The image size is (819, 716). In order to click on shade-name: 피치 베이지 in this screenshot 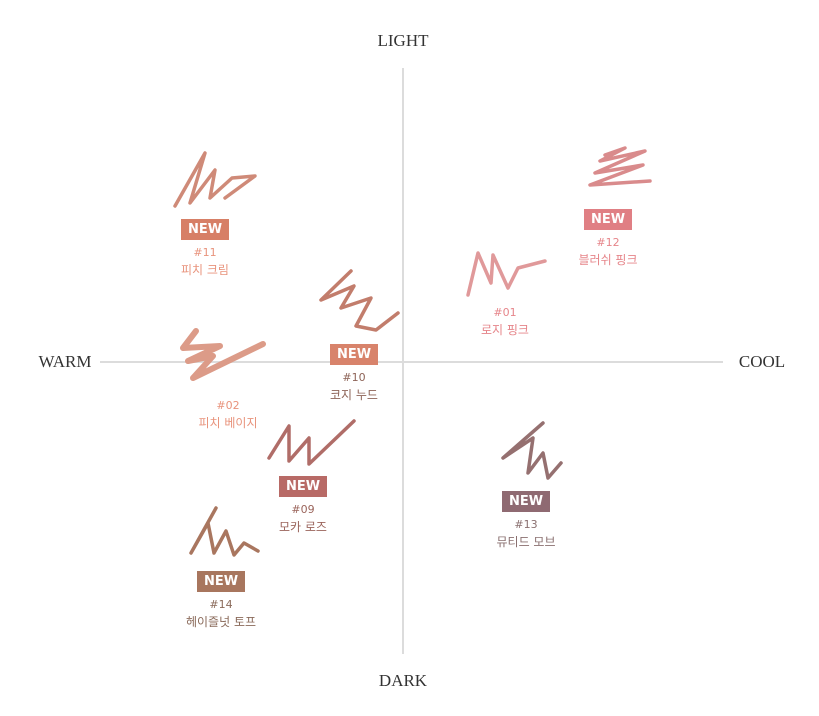, I will do `click(228, 423)`.